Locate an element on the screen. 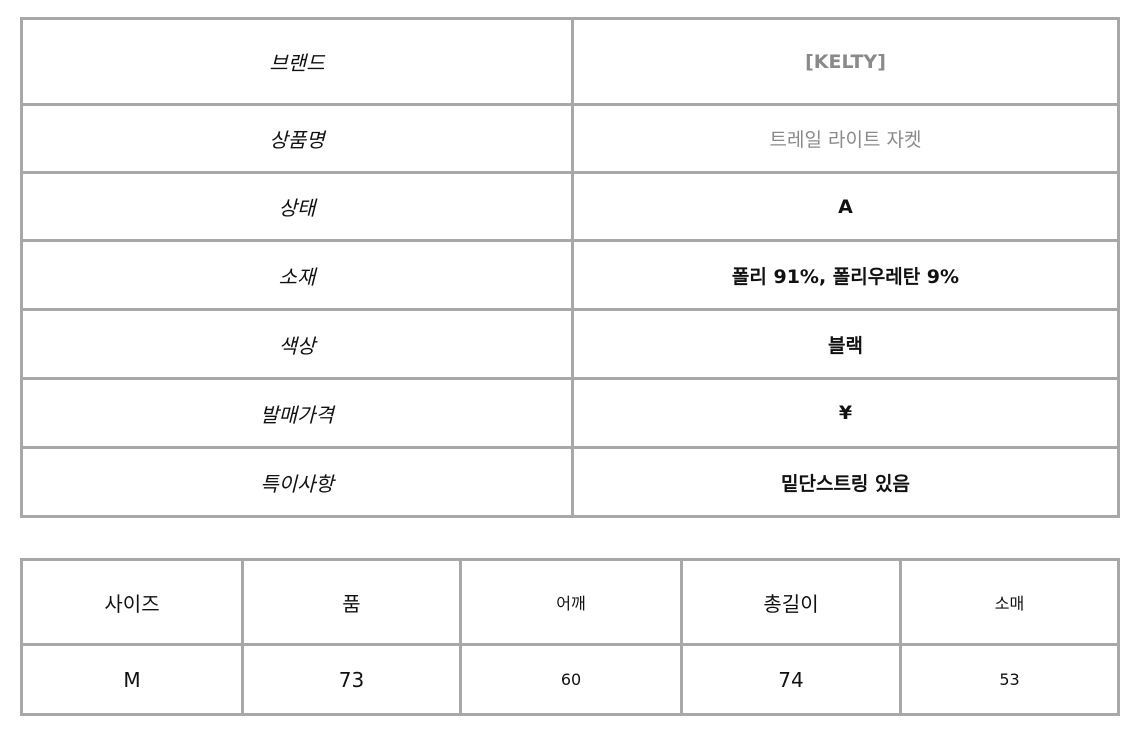 The height and width of the screenshot is (736, 1125). data-cell: 53 is located at coordinates (1009, 679).